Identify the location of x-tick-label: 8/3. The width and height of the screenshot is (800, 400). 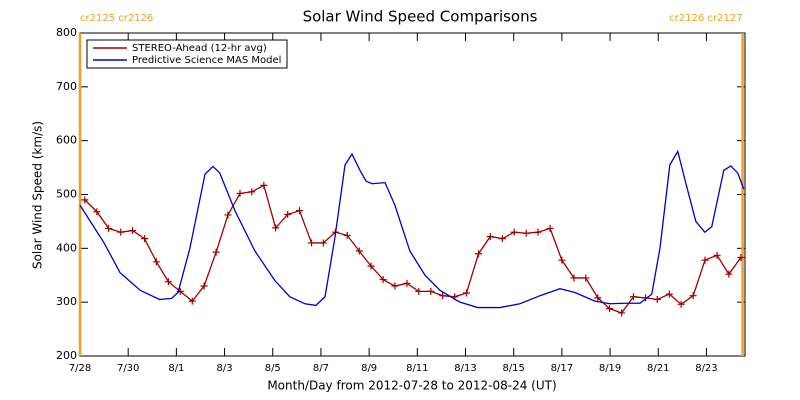
(225, 368).